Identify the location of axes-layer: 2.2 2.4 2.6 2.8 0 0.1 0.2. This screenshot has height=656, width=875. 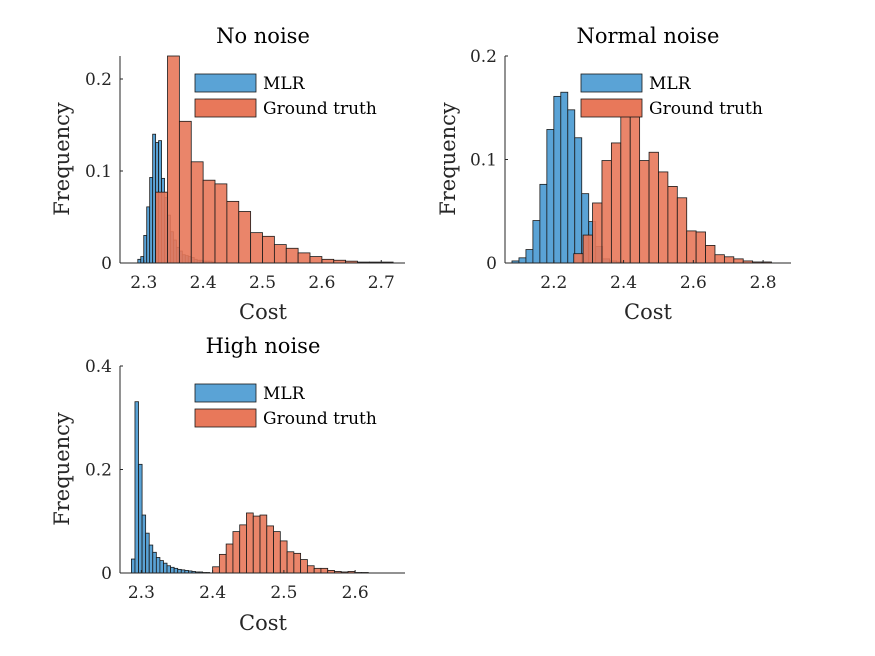
(630, 170).